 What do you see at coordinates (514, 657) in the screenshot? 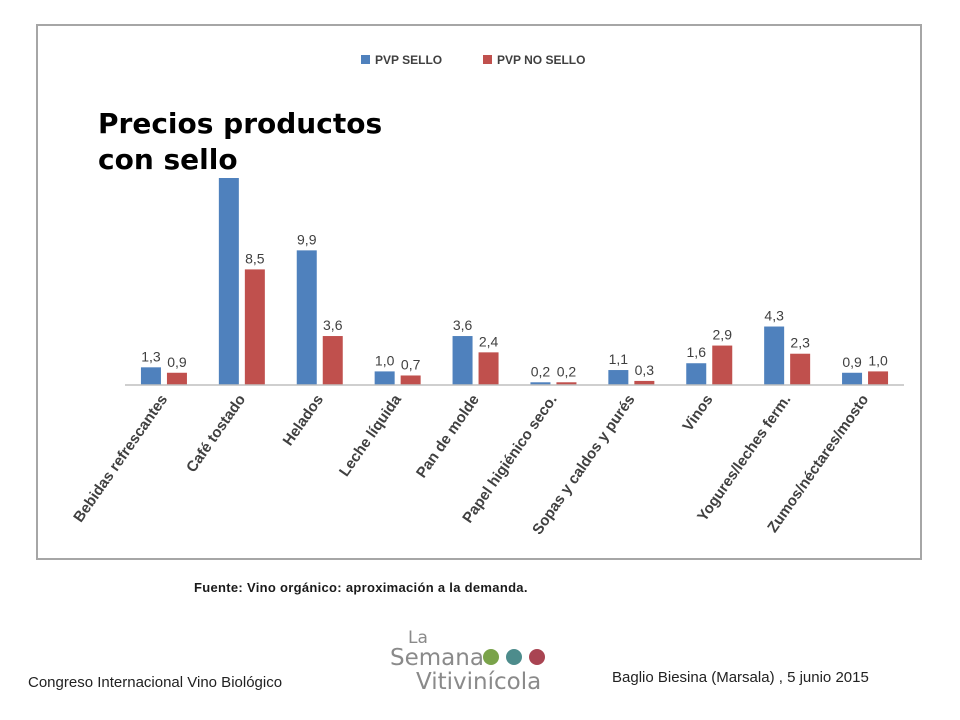
I see `grape-icon` at bounding box center [514, 657].